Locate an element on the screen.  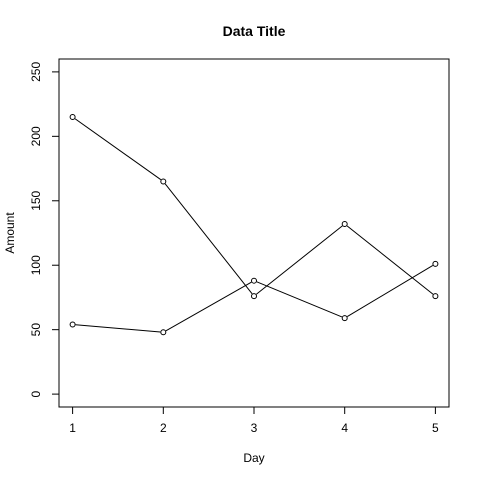
x-tick-label: 5 is located at coordinates (435, 428).